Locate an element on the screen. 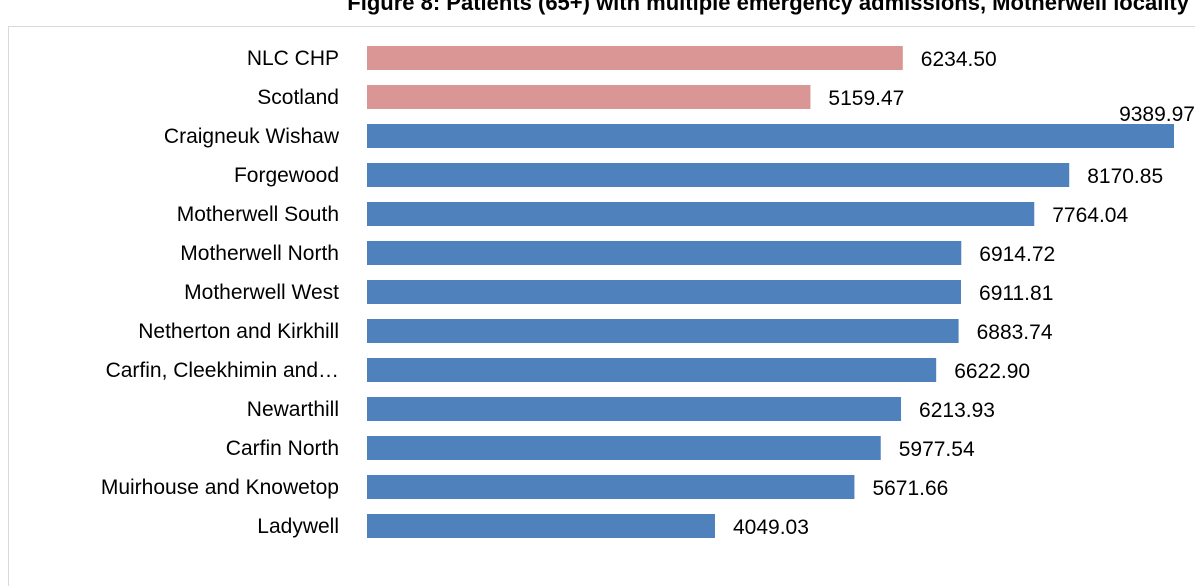 The height and width of the screenshot is (586, 1195). category-label-forgewood: Forgewood is located at coordinates (286, 175).